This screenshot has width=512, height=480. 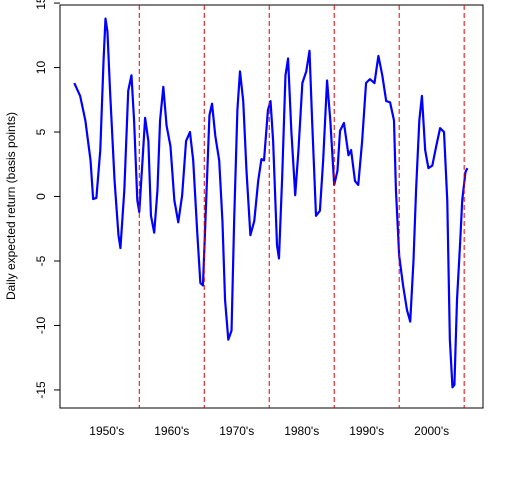 What do you see at coordinates (41, 390) in the screenshot?
I see `y-tick-label: -15` at bounding box center [41, 390].